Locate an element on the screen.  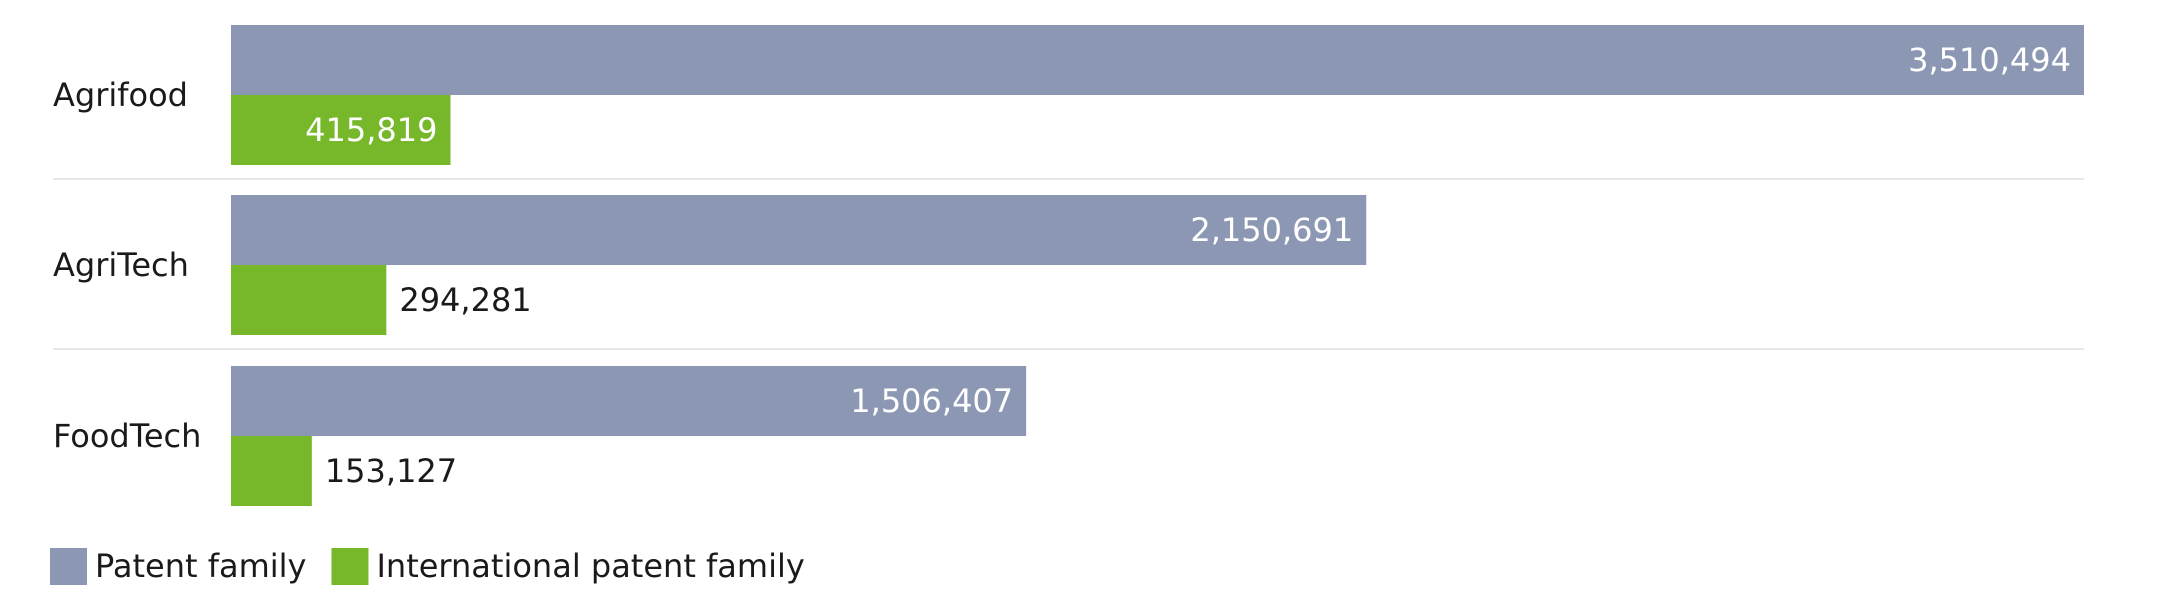
data-label: 153,127 is located at coordinates (391, 471).